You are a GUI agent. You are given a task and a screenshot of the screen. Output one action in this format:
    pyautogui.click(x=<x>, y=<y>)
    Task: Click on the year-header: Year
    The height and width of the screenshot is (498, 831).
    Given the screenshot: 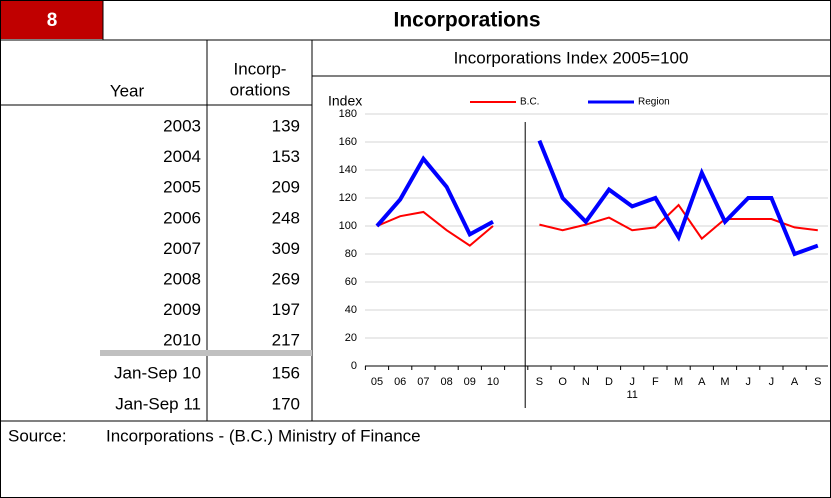 What is the action you would take?
    pyautogui.click(x=127, y=90)
    